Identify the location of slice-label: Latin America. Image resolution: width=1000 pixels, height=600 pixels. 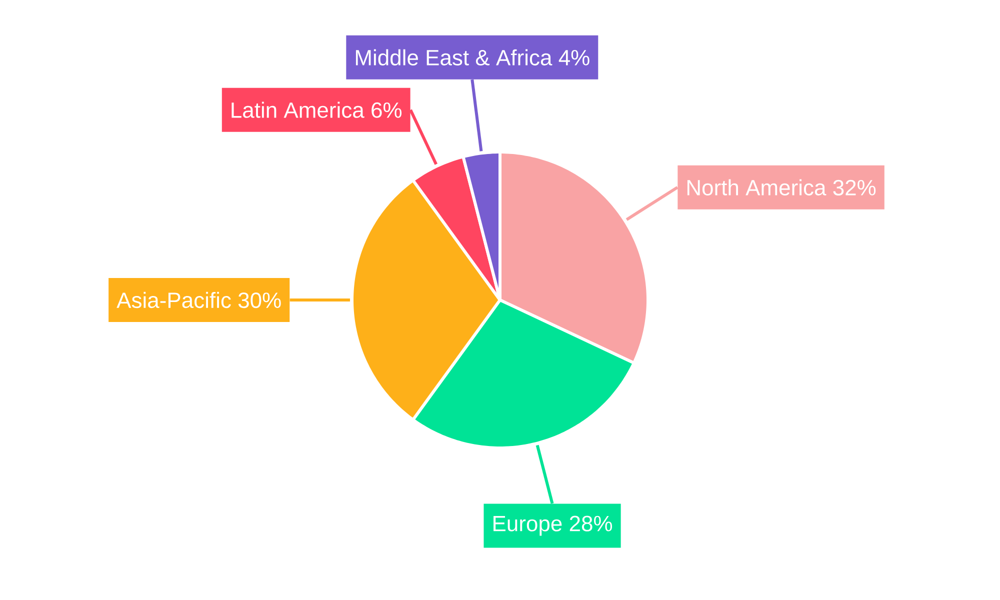
(298, 110).